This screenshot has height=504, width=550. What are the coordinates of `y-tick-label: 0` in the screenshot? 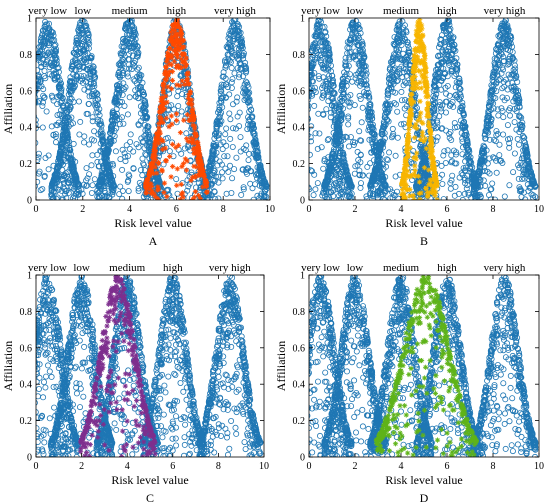 It's located at (29, 201).